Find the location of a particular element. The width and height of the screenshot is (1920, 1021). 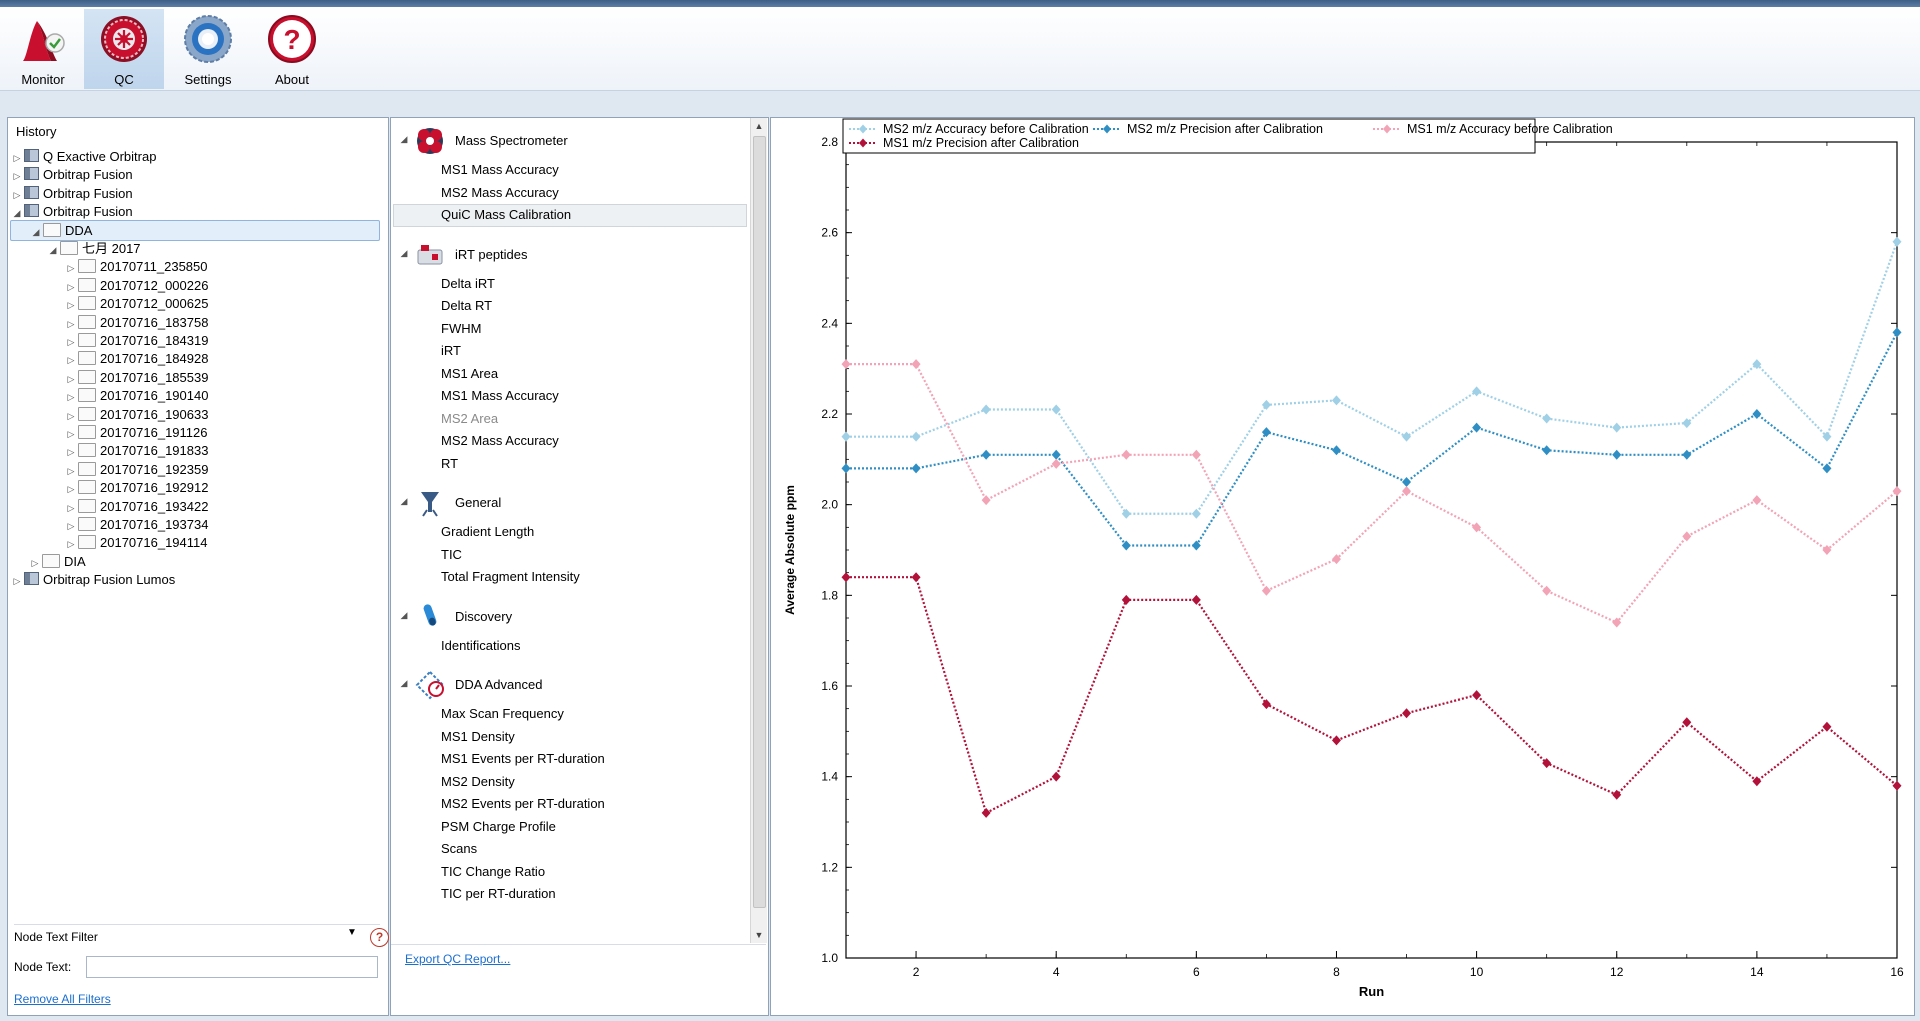

history-tree-node: ▷ Orbitrap Fusion Lumos is located at coordinates (92, 580).